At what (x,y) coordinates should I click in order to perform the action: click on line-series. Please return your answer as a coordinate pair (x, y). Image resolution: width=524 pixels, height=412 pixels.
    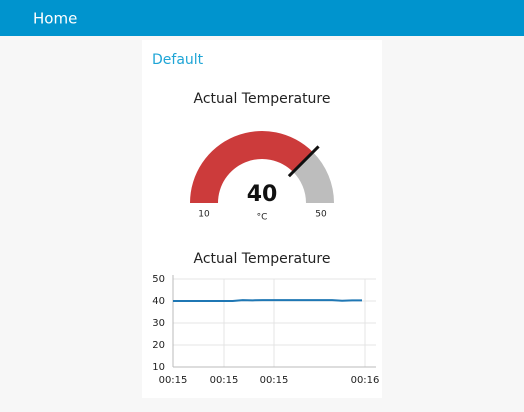
    Looking at the image, I should click on (267, 300).